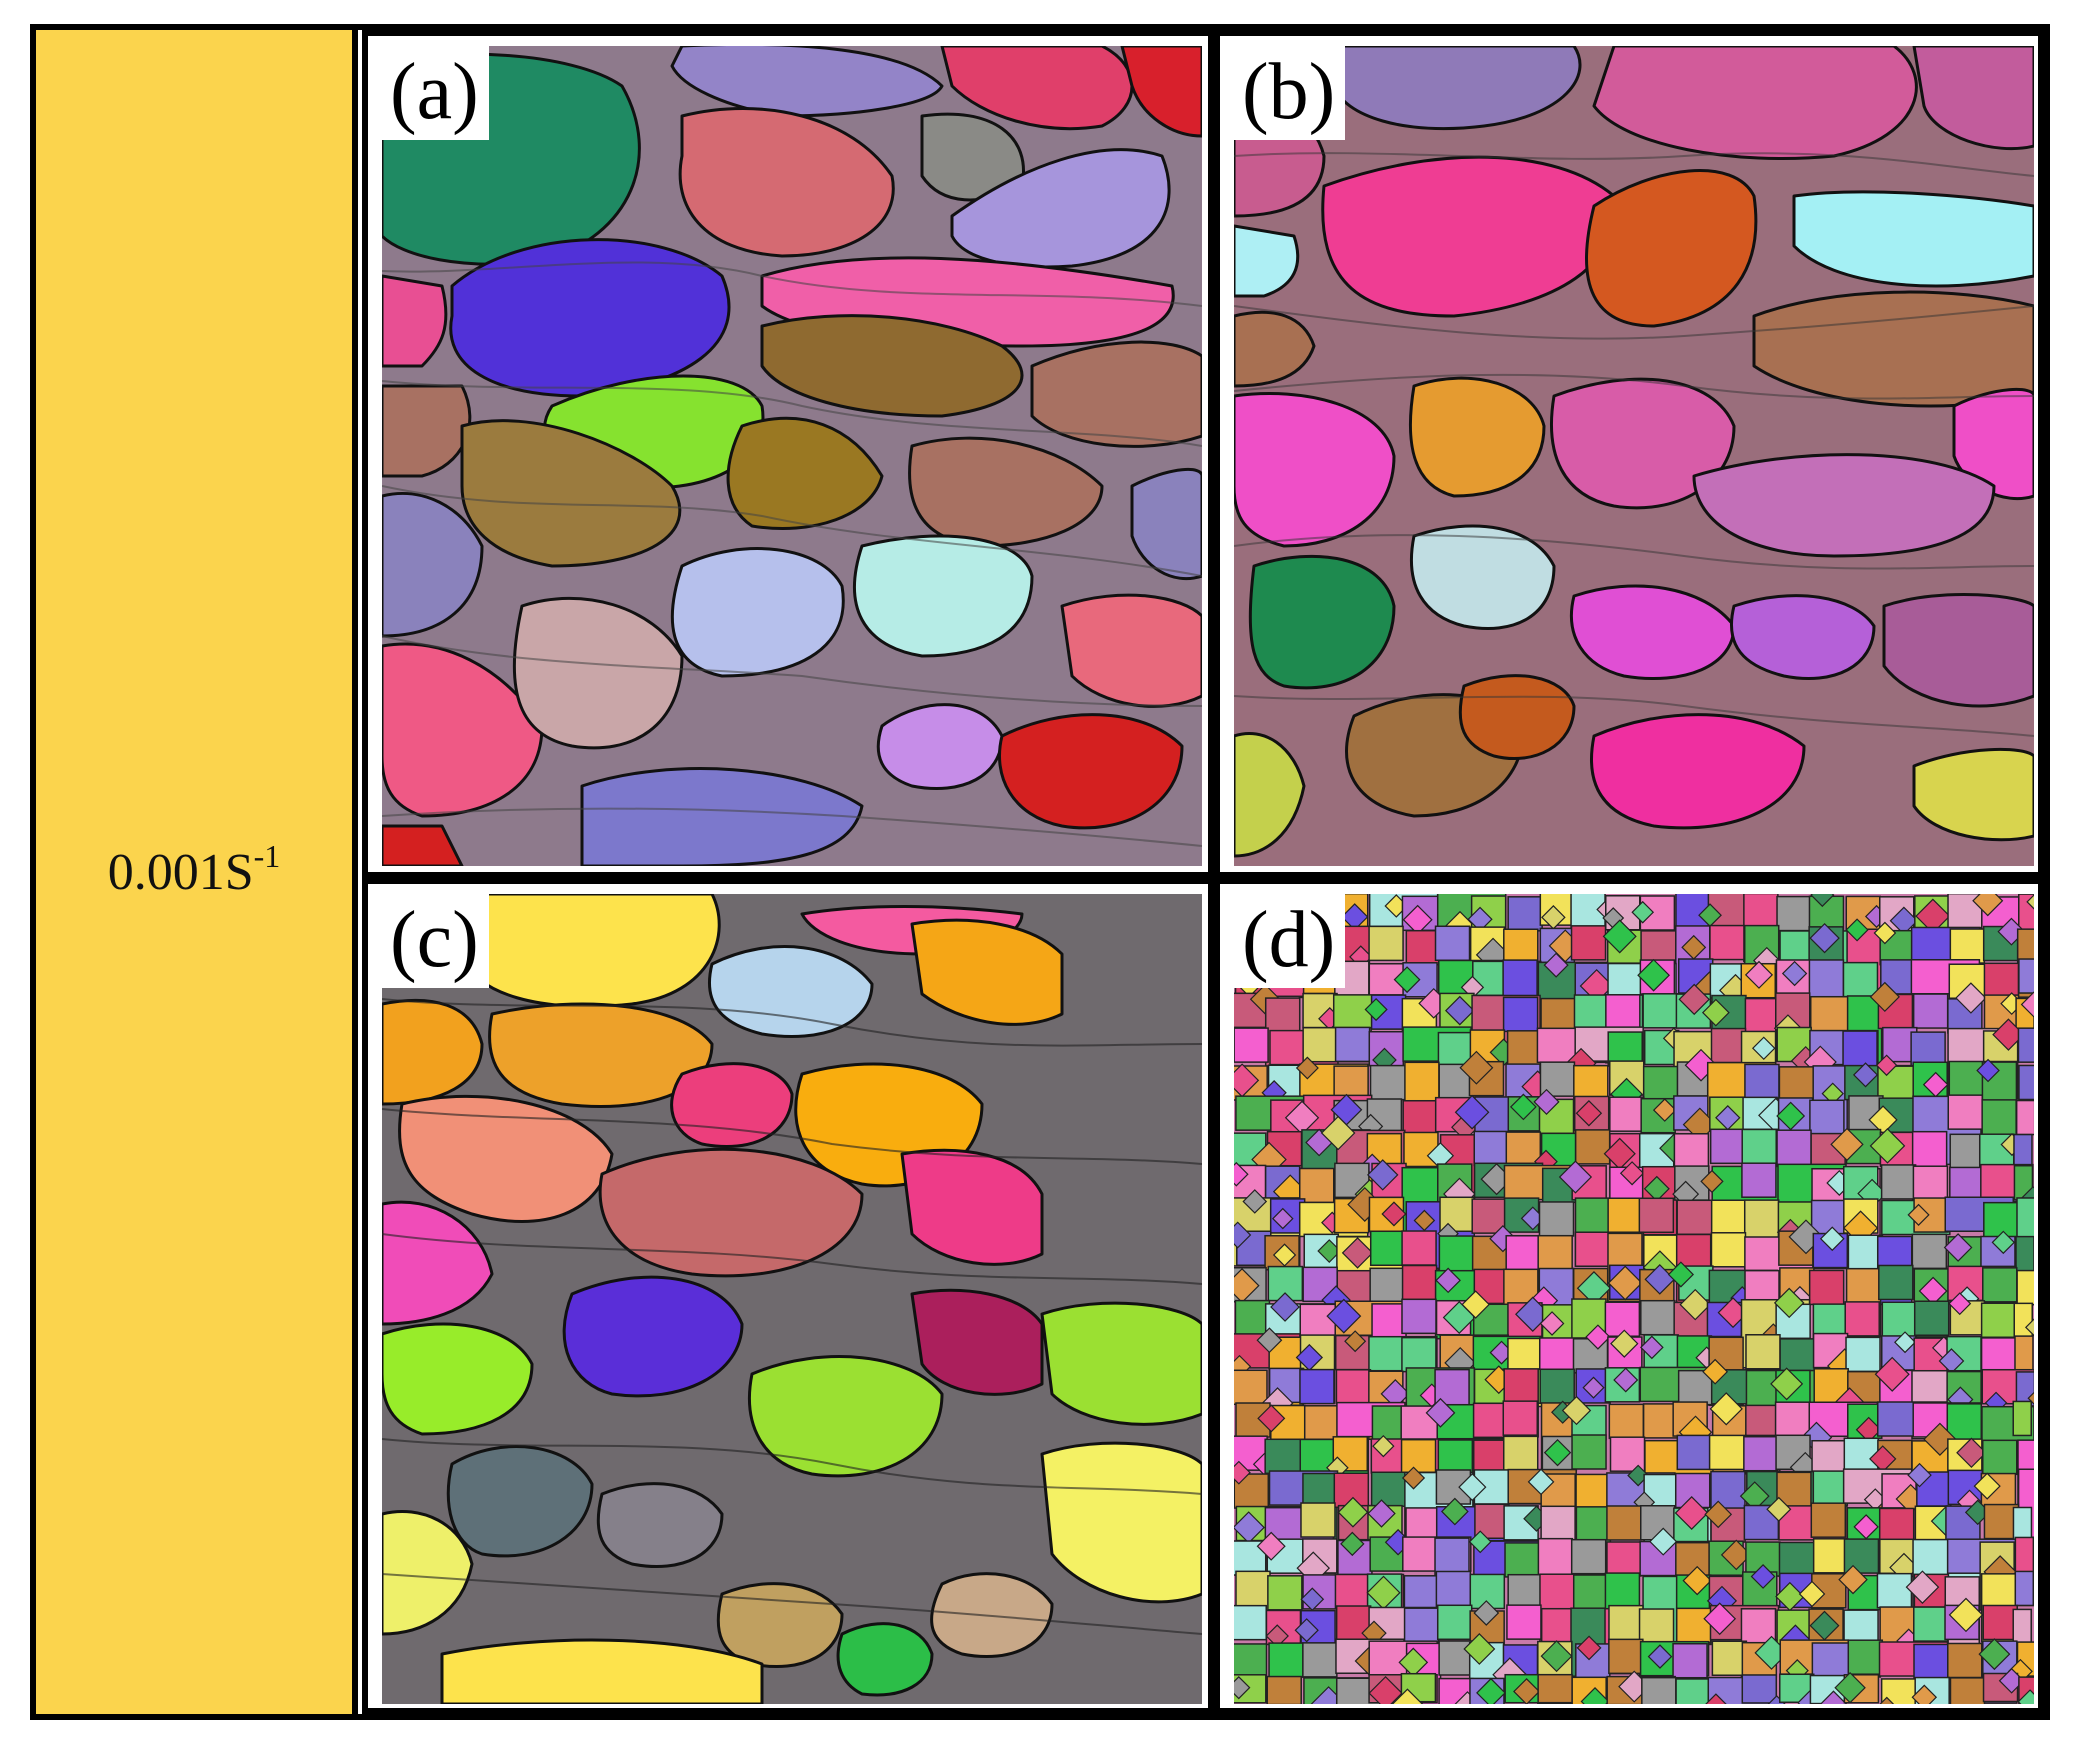  Describe the element at coordinates (180, 872) in the screenshot. I see `strain-rate-base: 0.001S` at that location.